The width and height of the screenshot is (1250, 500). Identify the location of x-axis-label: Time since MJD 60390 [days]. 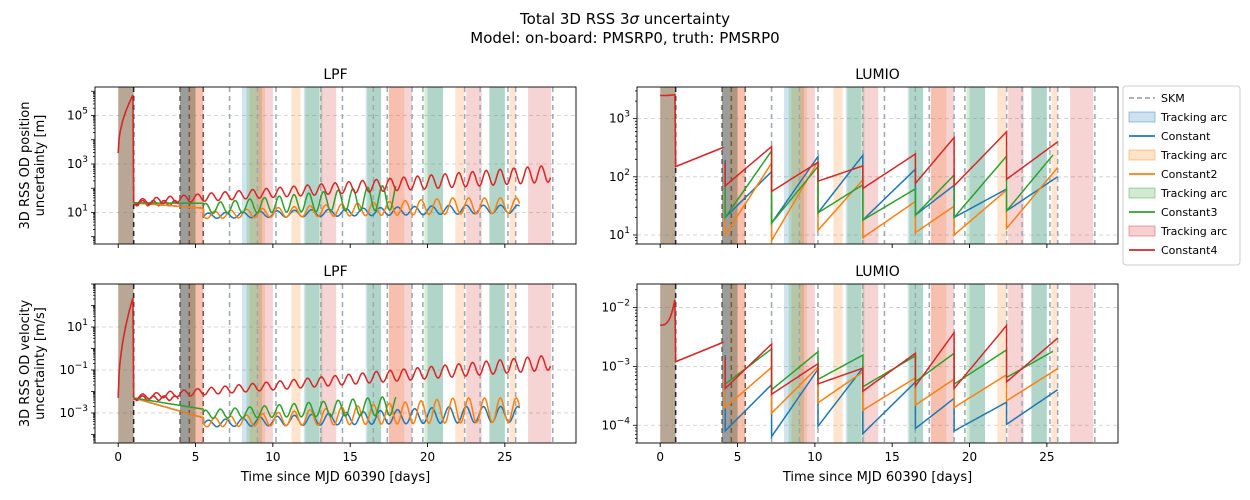
(335, 477).